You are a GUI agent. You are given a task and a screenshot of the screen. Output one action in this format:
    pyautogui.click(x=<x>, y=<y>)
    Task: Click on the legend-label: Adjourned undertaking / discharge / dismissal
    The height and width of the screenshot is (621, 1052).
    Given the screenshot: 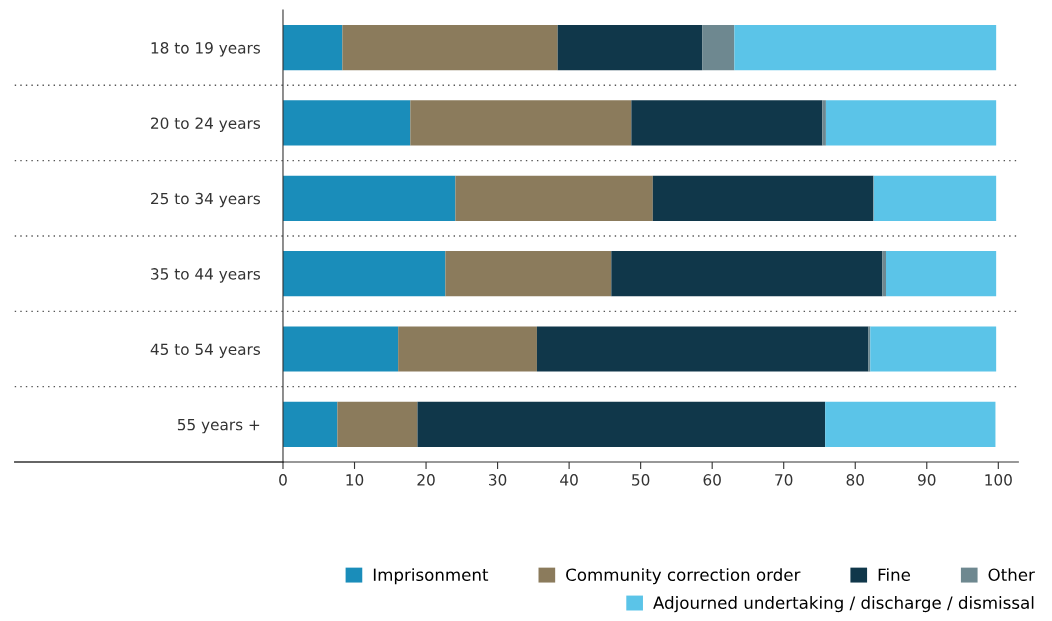 What is the action you would take?
    pyautogui.click(x=843, y=604)
    